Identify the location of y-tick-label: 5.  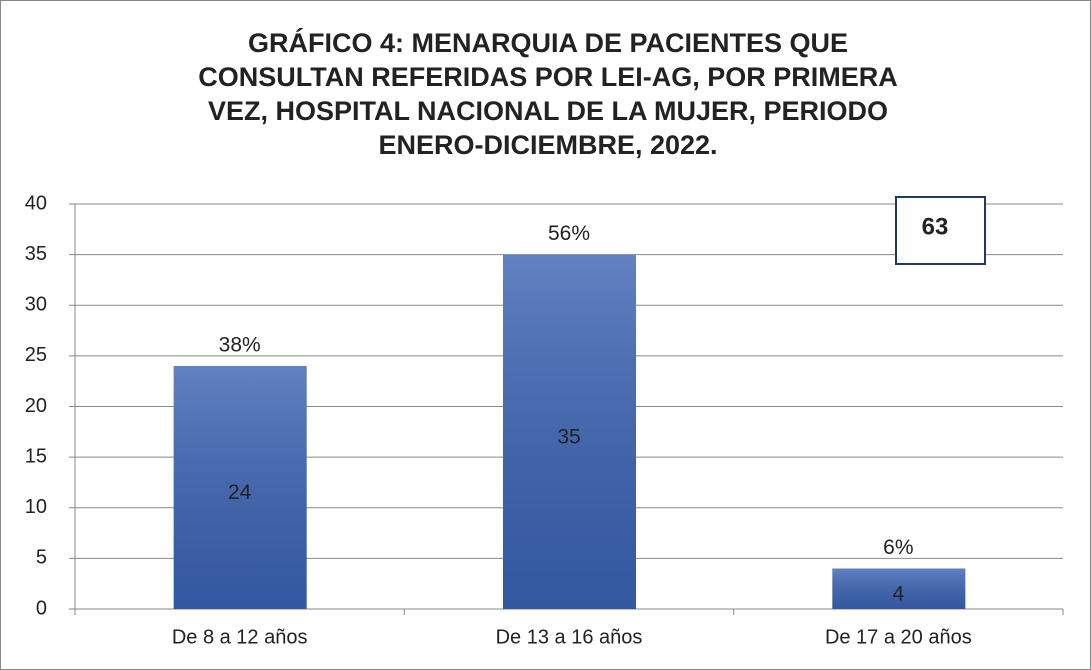
(41, 558).